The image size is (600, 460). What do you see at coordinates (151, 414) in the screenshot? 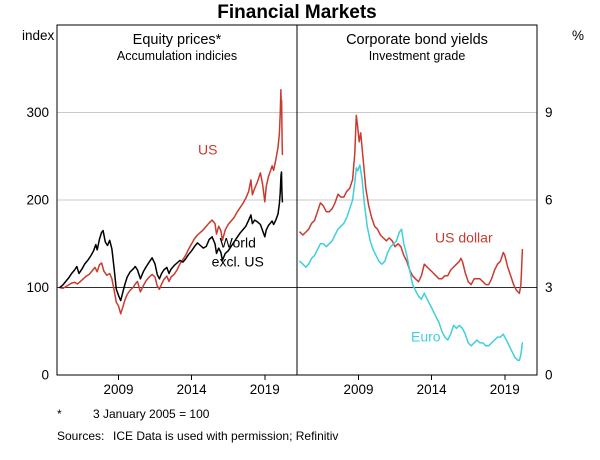
I see `footnote-text: 3 January 2005 = 100` at bounding box center [151, 414].